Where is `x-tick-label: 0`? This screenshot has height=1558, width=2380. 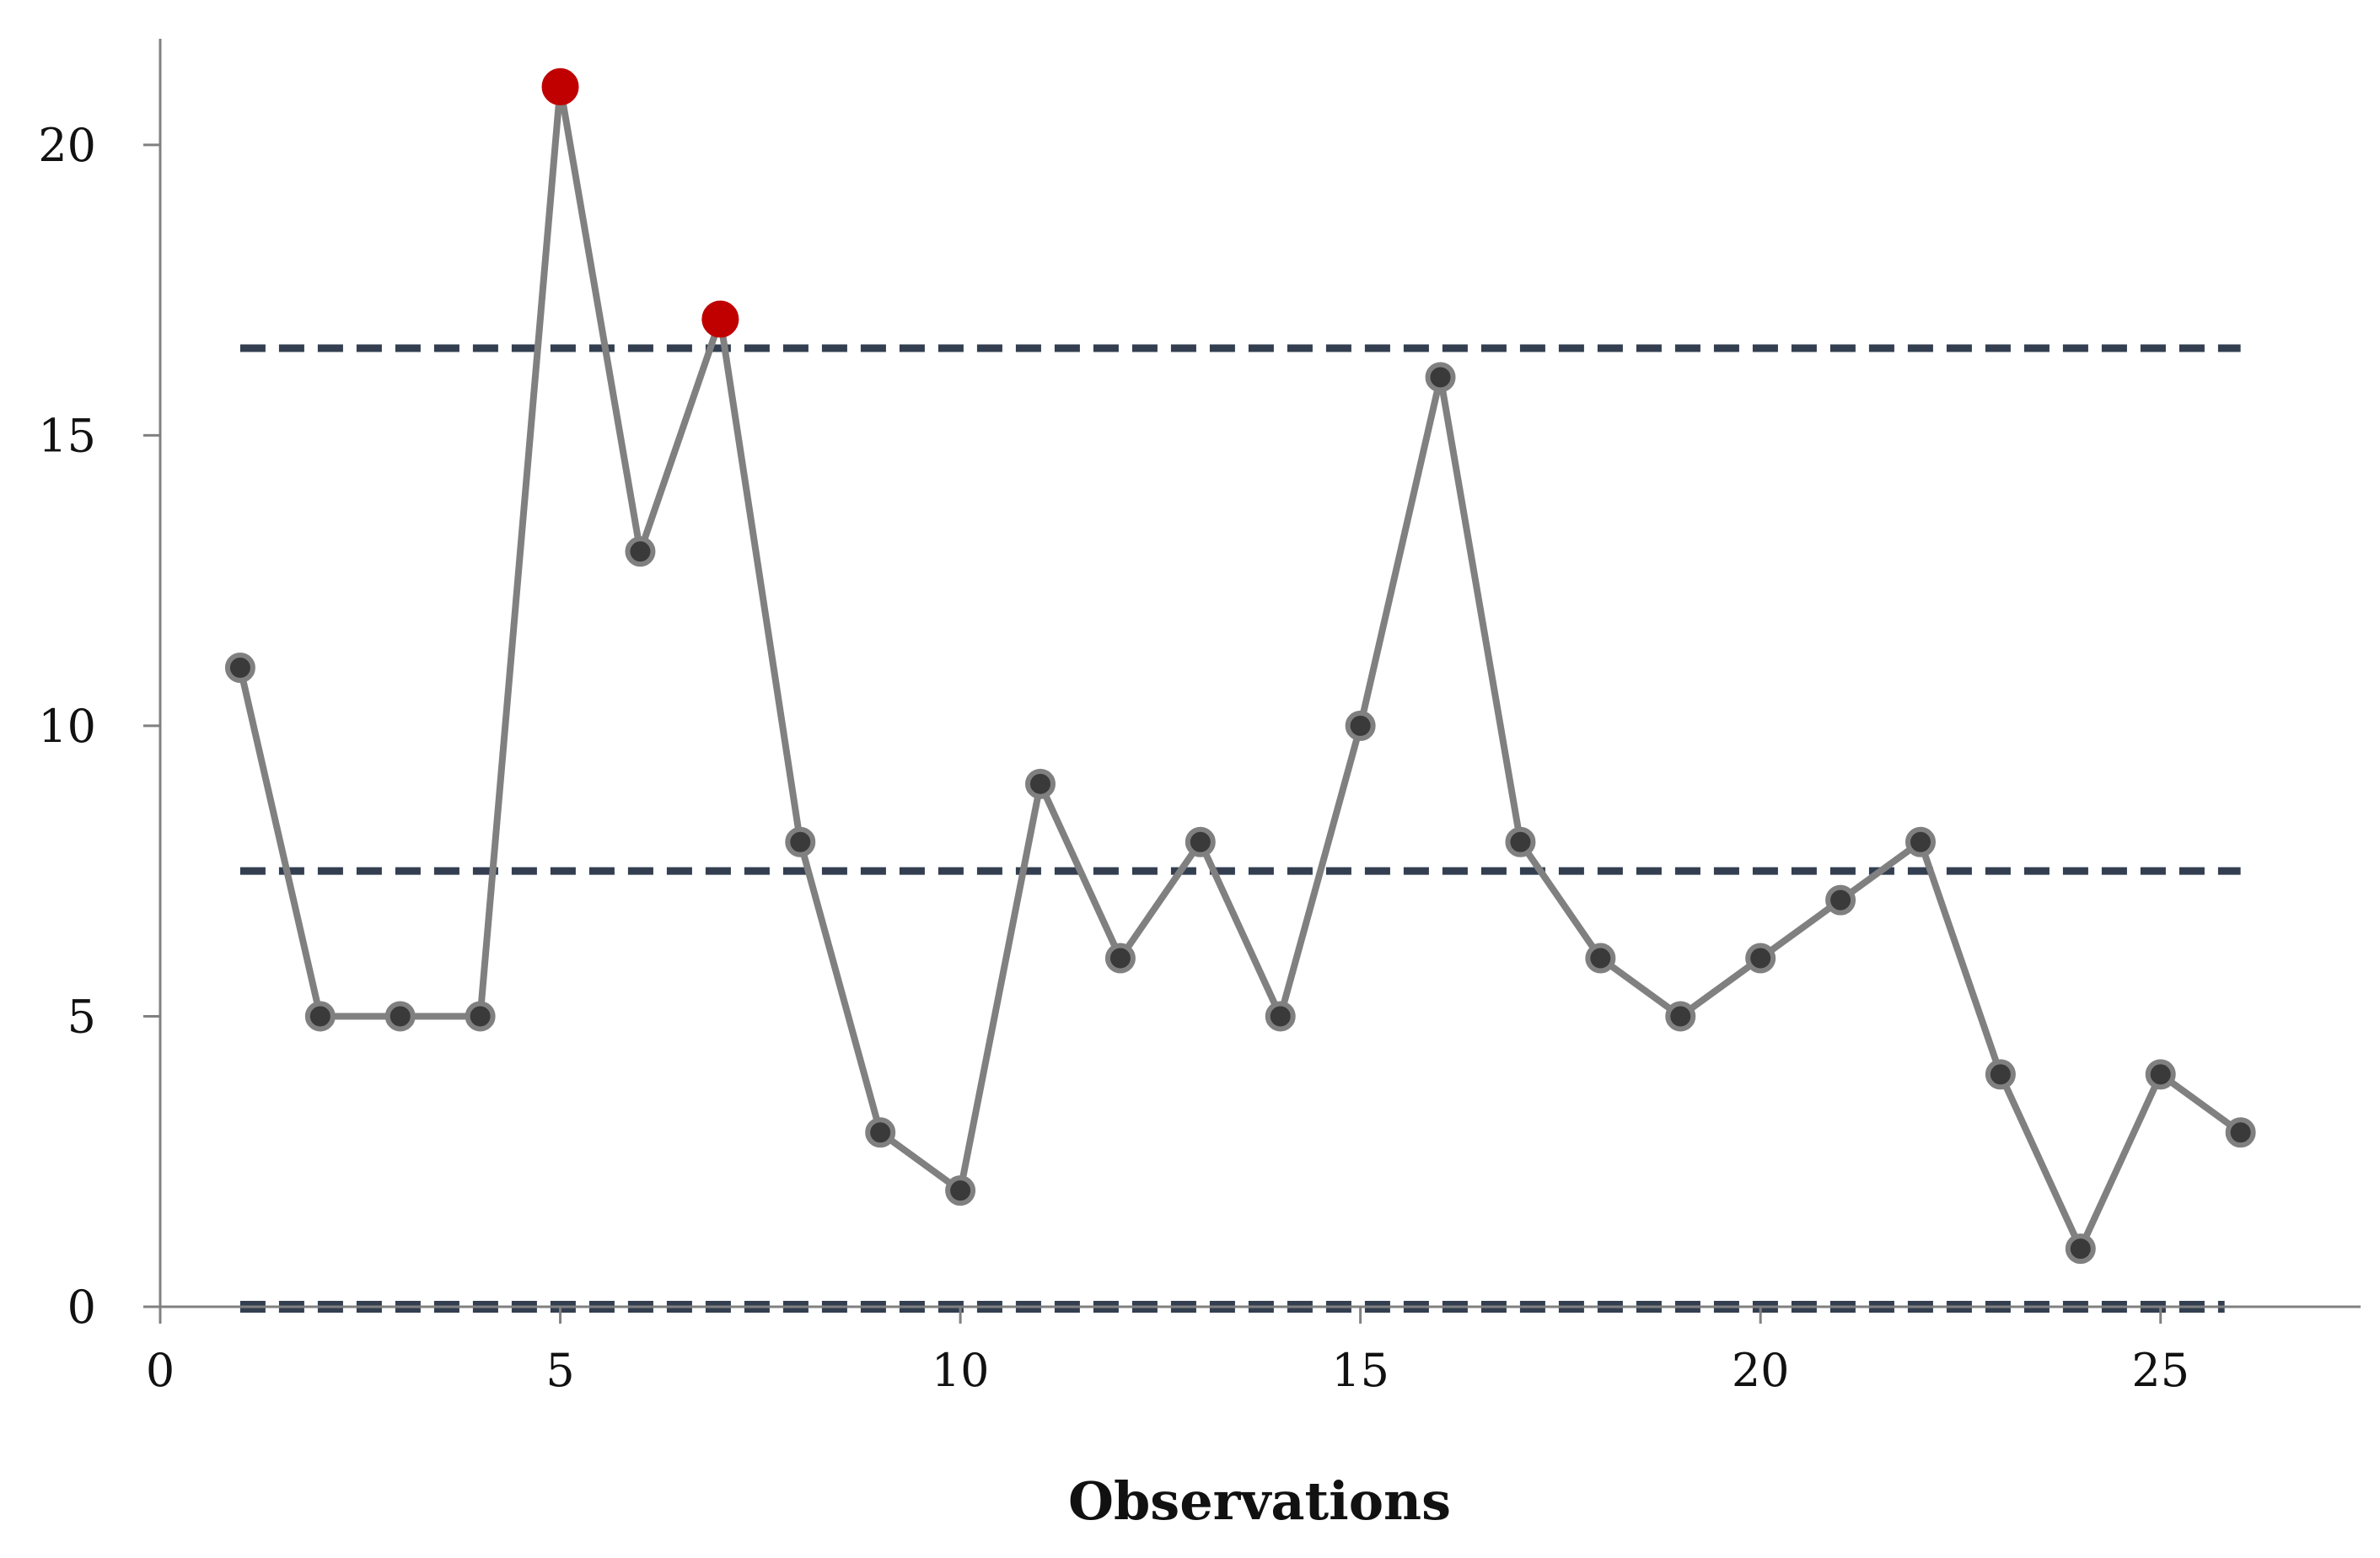
x-tick-label: 0 is located at coordinates (160, 1370).